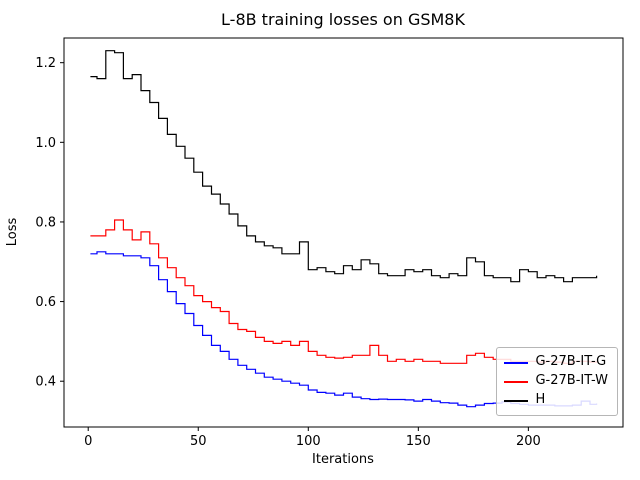  Describe the element at coordinates (12, 232) in the screenshot. I see `y-axis-label: Loss` at that location.